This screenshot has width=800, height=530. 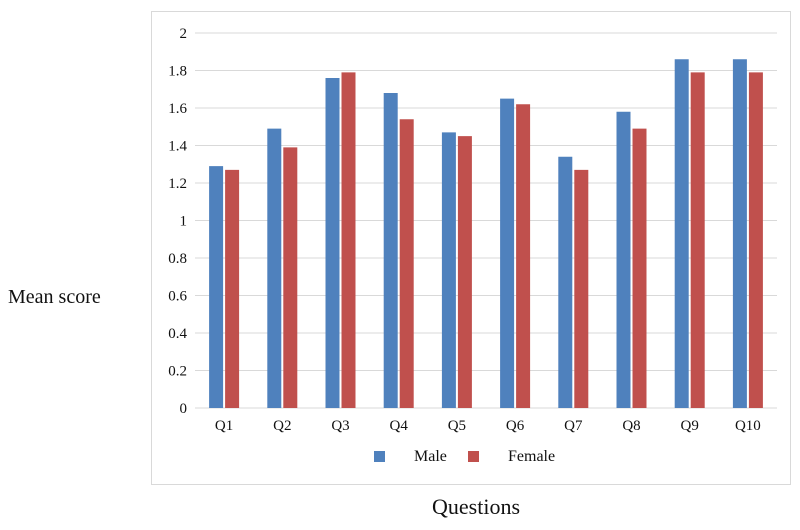 What do you see at coordinates (565, 282) in the screenshot?
I see `bar-male-q7` at bounding box center [565, 282].